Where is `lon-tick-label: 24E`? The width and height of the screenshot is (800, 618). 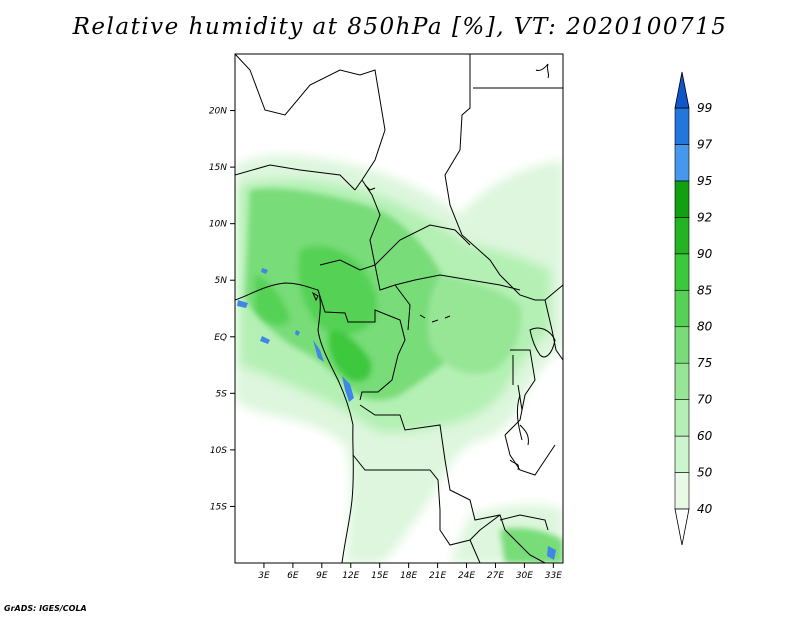
lon-tick-label: 24E is located at coordinates (466, 576).